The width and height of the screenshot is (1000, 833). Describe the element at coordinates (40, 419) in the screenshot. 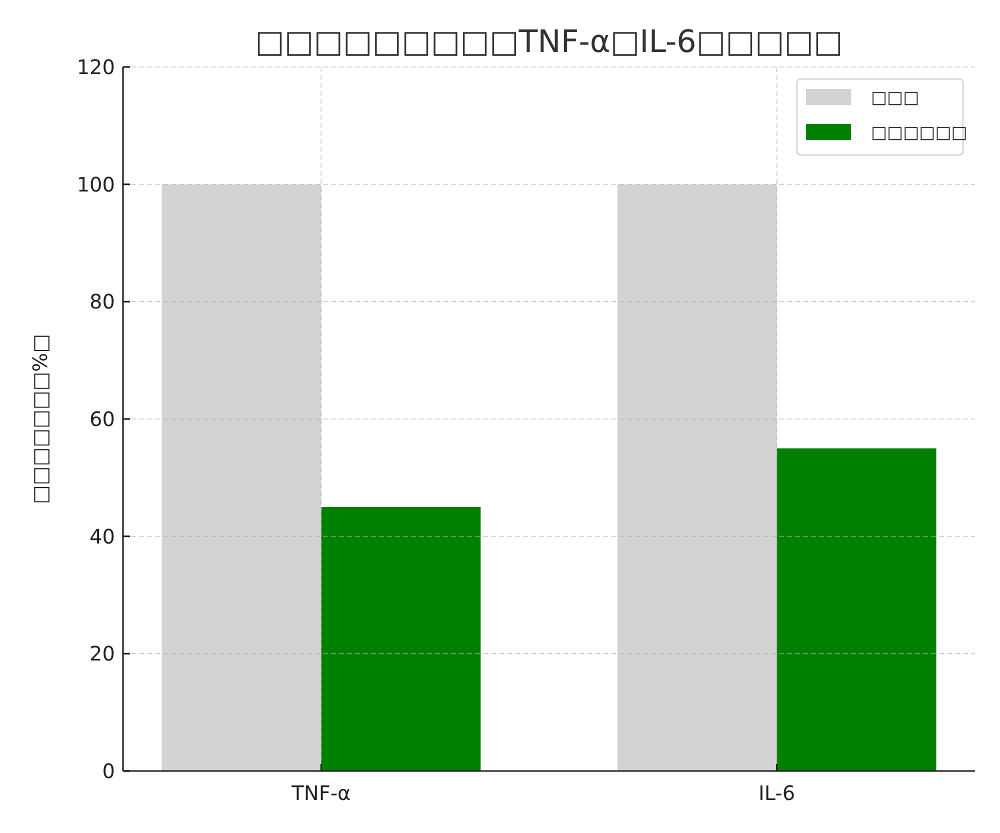

I see `y-axis-title: □□□□□□□%□` at that location.